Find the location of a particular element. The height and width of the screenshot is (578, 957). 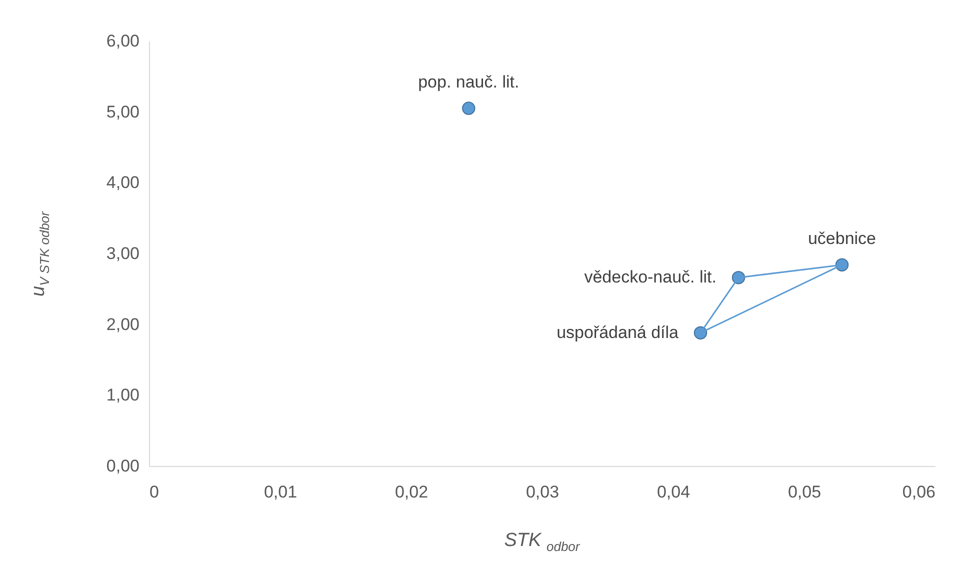

x-tick-label: 0,04 is located at coordinates (673, 492).